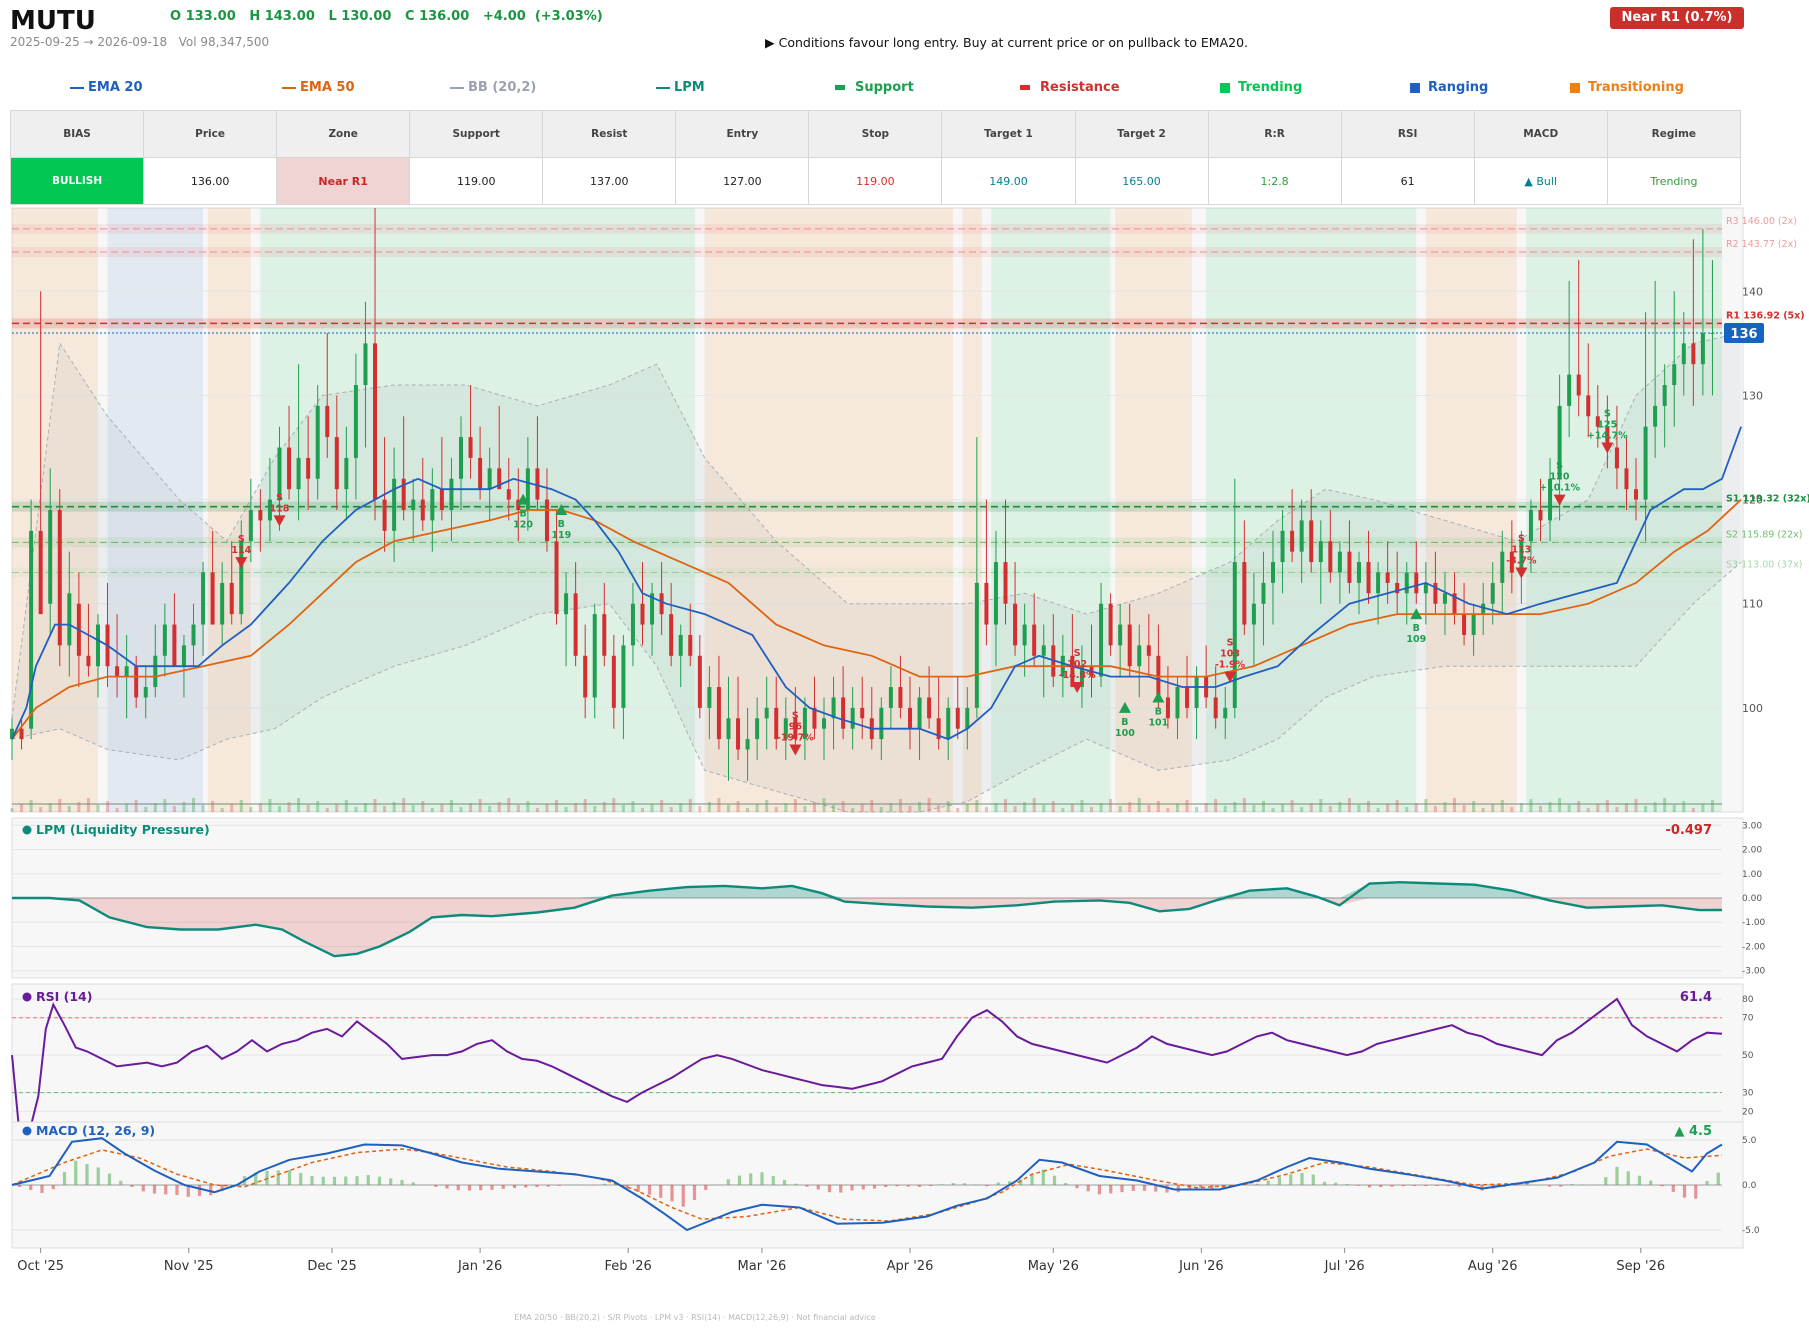 The image size is (1809, 1330). What do you see at coordinates (609, 181) in the screenshot?
I see `summary-value-resist: 137.00` at bounding box center [609, 181].